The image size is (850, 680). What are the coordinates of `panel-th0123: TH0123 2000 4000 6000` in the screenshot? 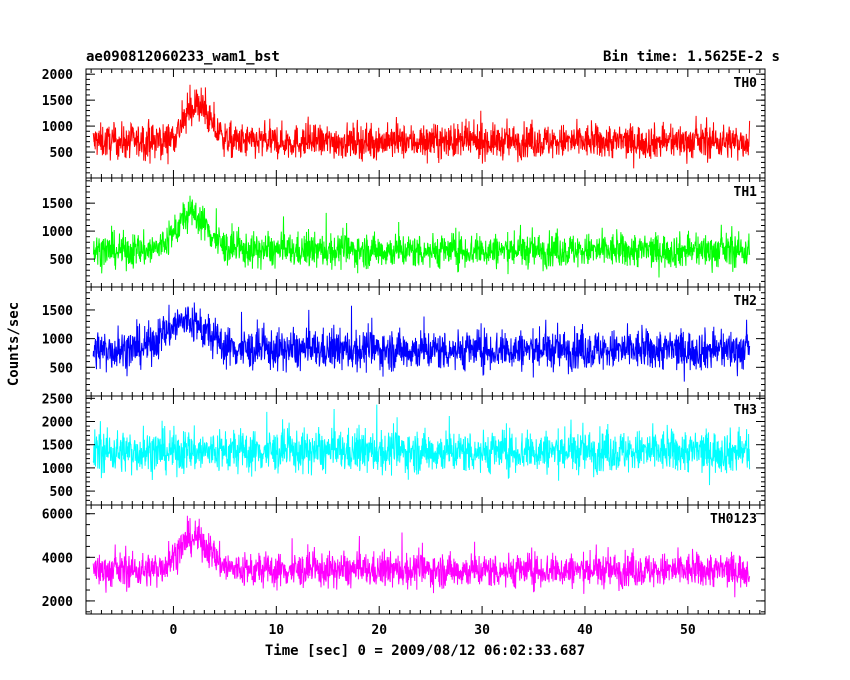 It's located at (404, 559).